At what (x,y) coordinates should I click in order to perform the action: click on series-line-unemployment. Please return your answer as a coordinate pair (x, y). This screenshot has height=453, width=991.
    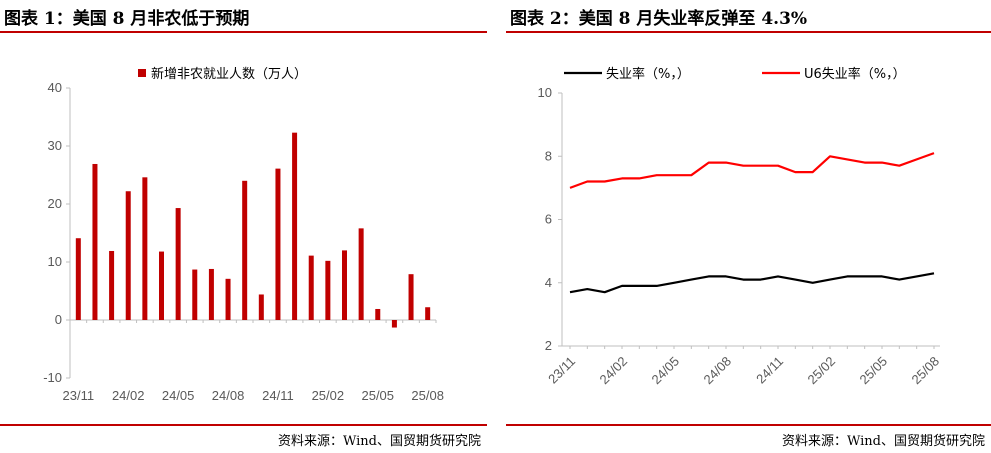
    Looking at the image, I should click on (752, 282).